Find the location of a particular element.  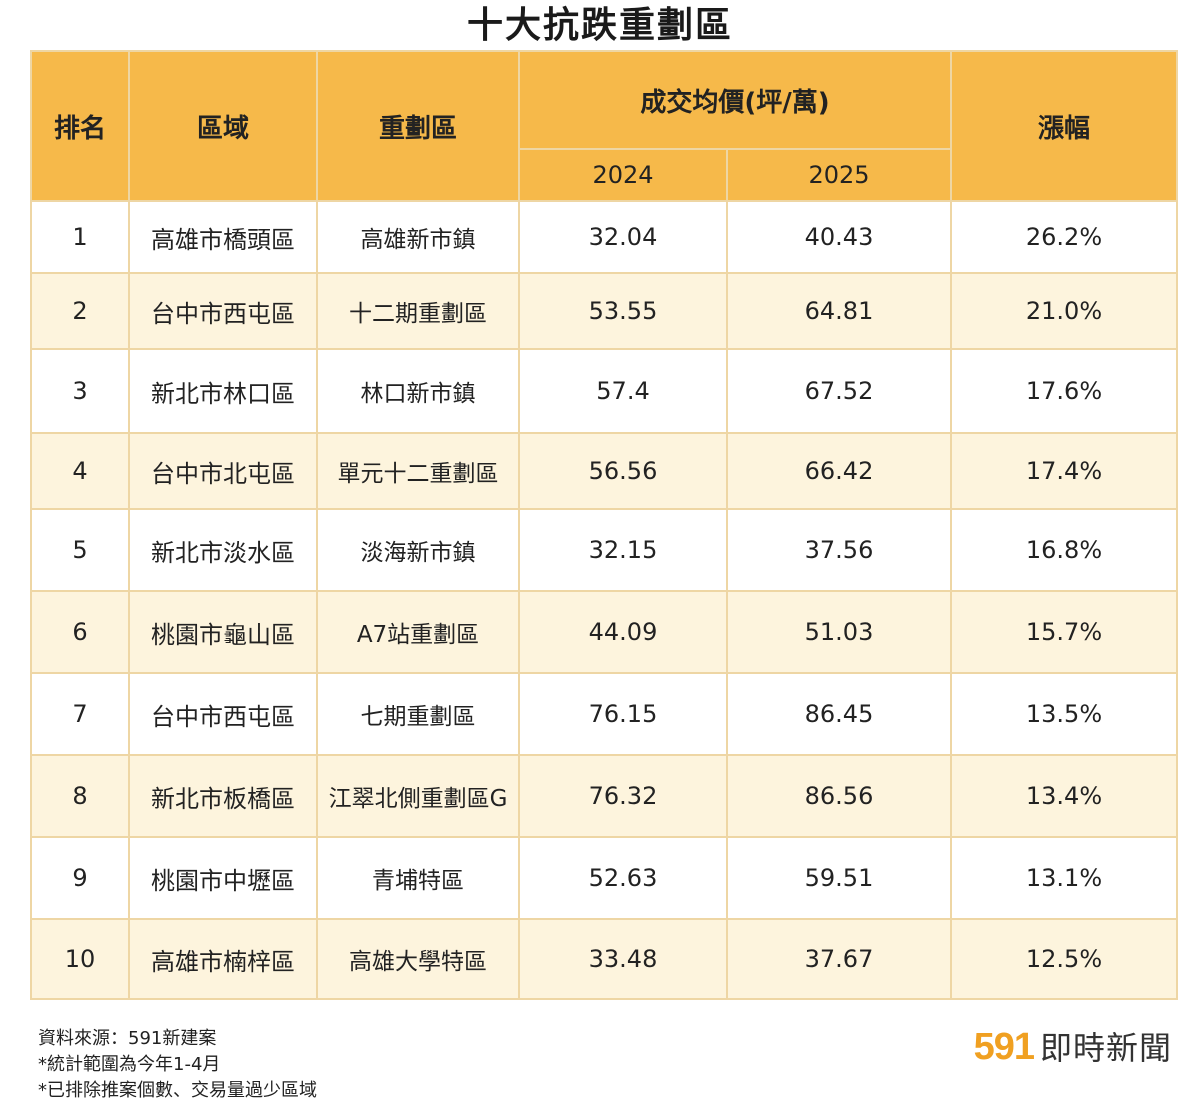

cell-zone: A7站重劃區 is located at coordinates (418, 632).